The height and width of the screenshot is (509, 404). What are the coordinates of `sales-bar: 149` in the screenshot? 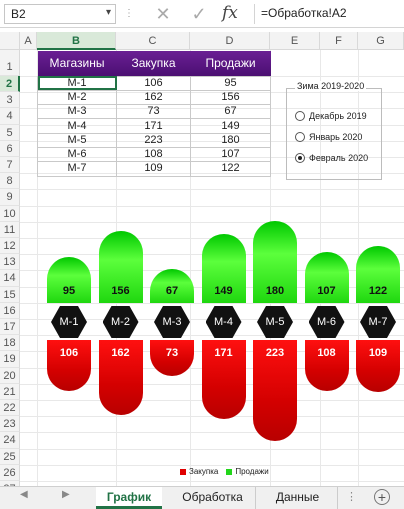 It's located at (223, 268).